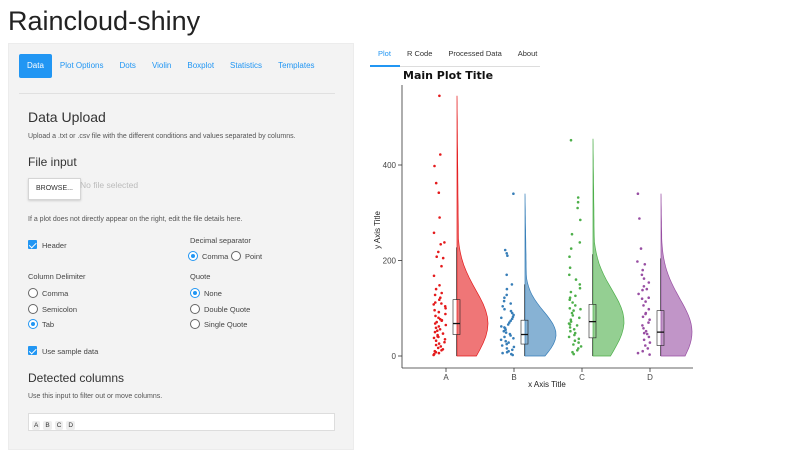 This screenshot has width=788, height=450. What do you see at coordinates (36, 425) in the screenshot?
I see `column-chip-a: A` at bounding box center [36, 425].